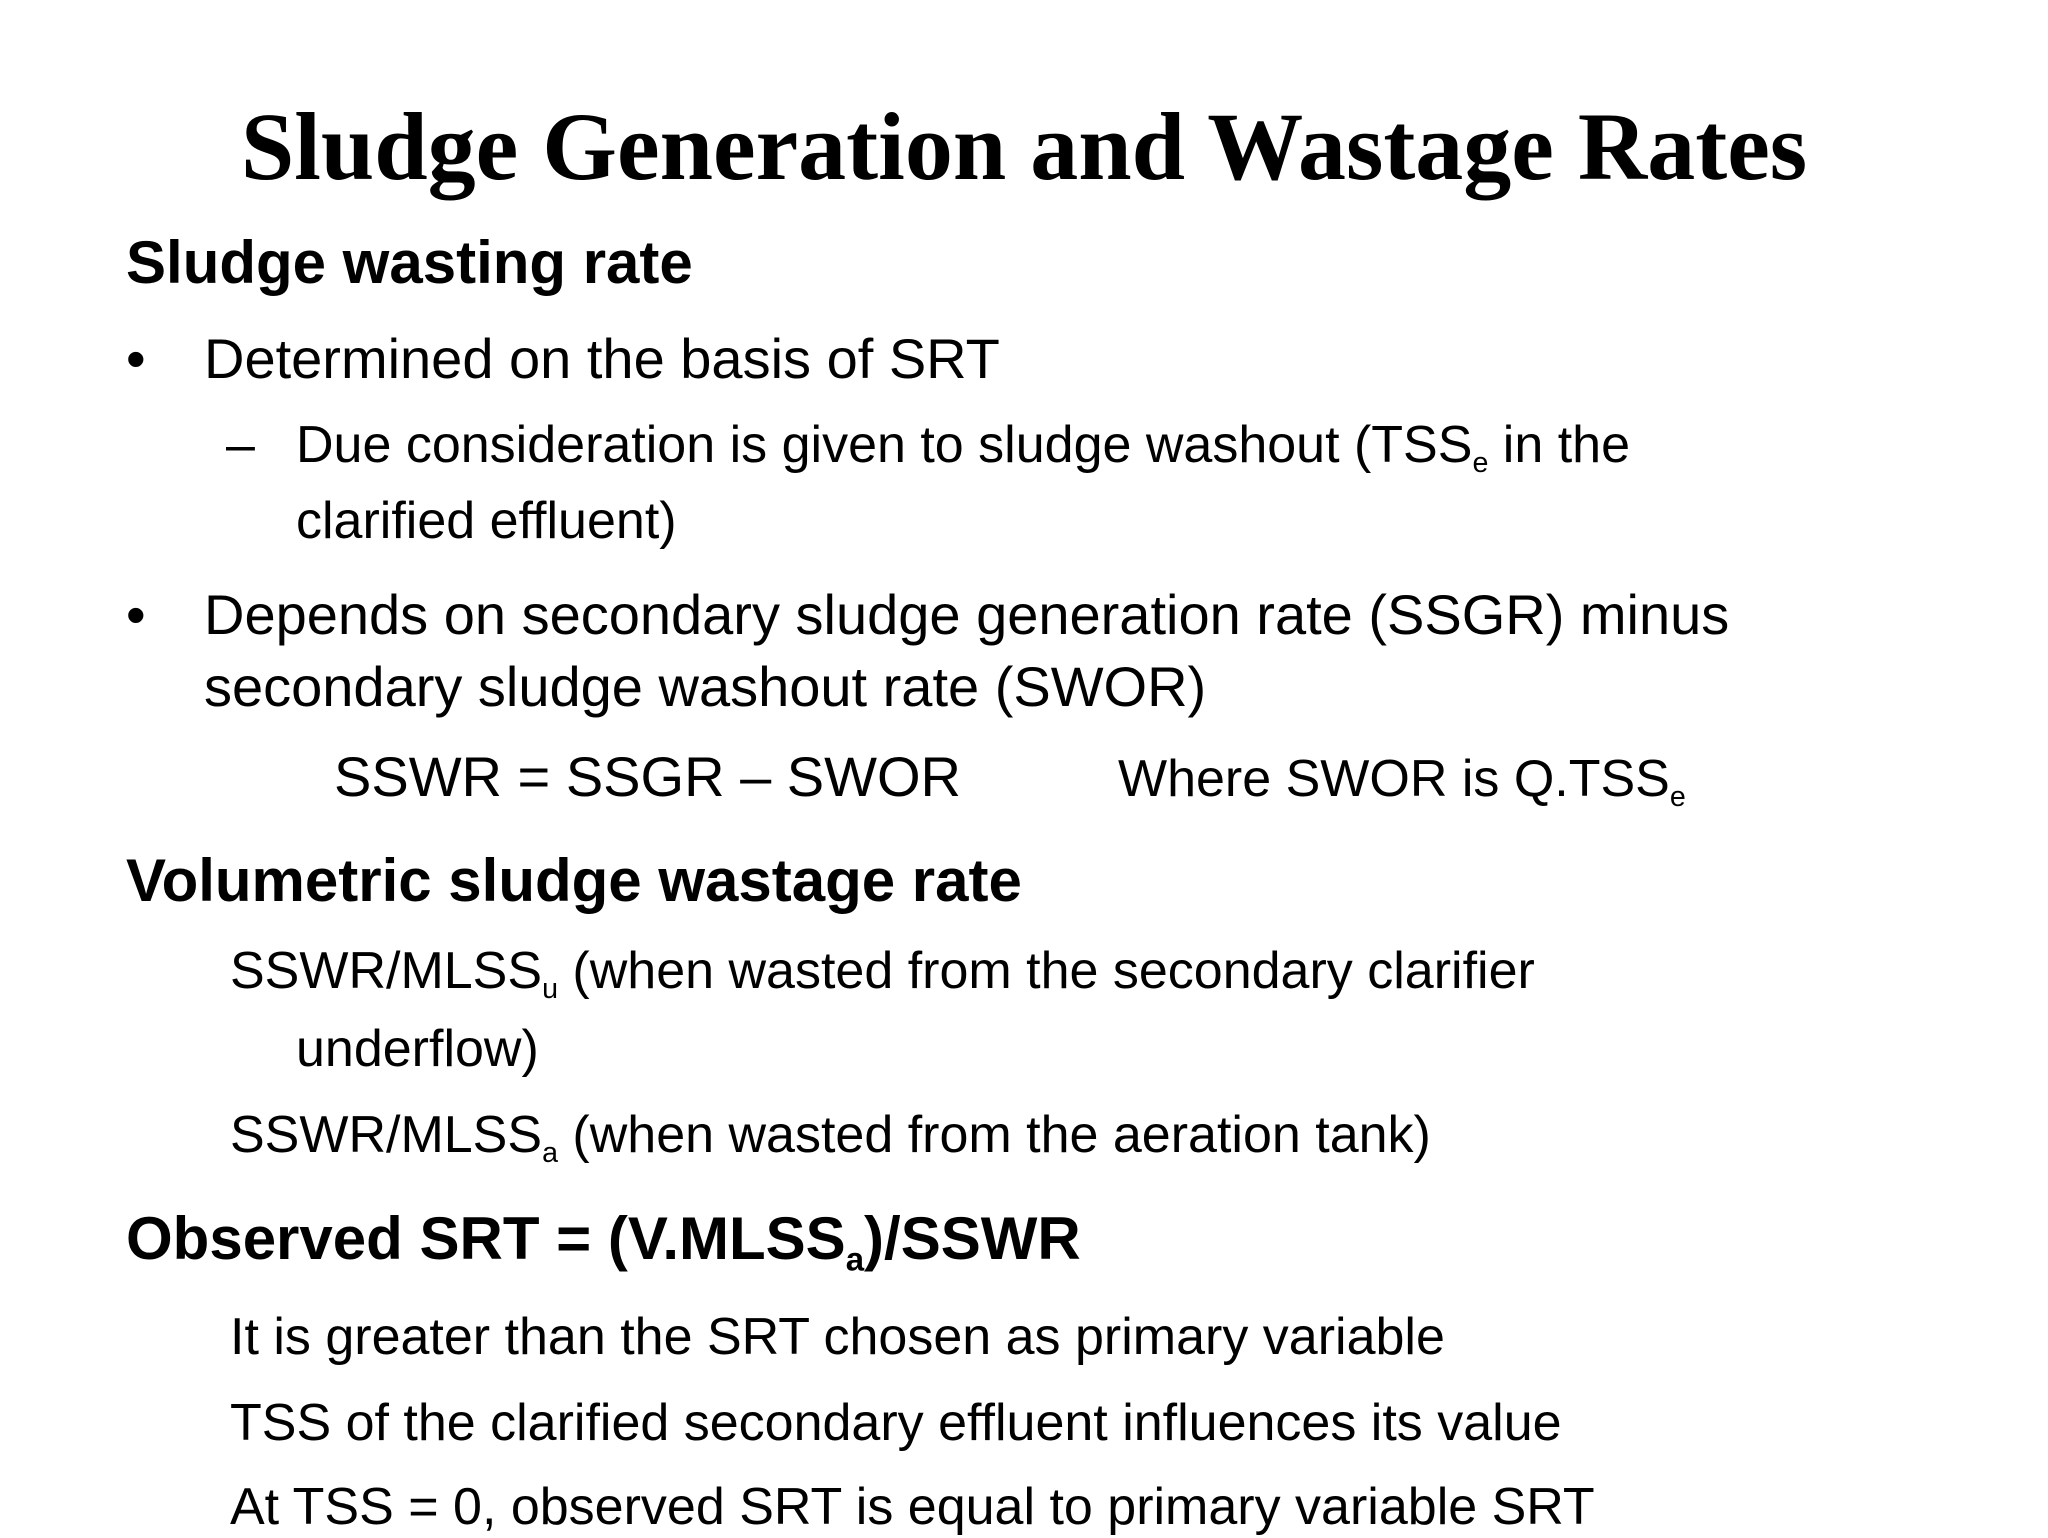 The width and height of the screenshot is (2048, 1538). I want to click on sub-bullet-washout-cont: clarified effluent), so click(486, 521).